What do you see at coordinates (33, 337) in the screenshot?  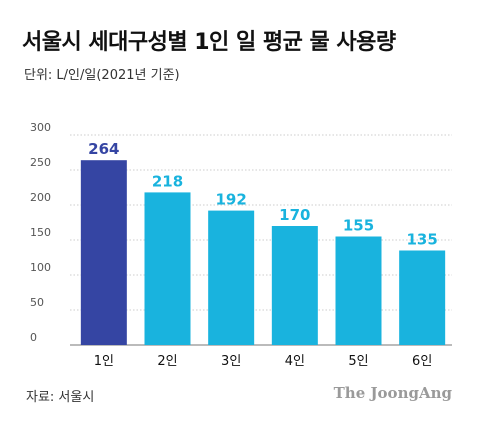 I see `y-tick-label: 0` at bounding box center [33, 337].